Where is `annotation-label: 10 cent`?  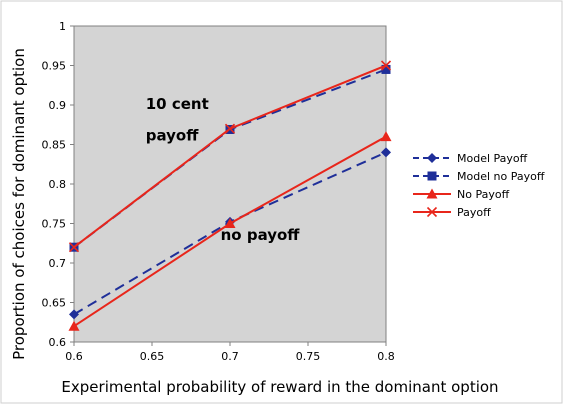
annotation-label: 10 cent is located at coordinates (177, 104).